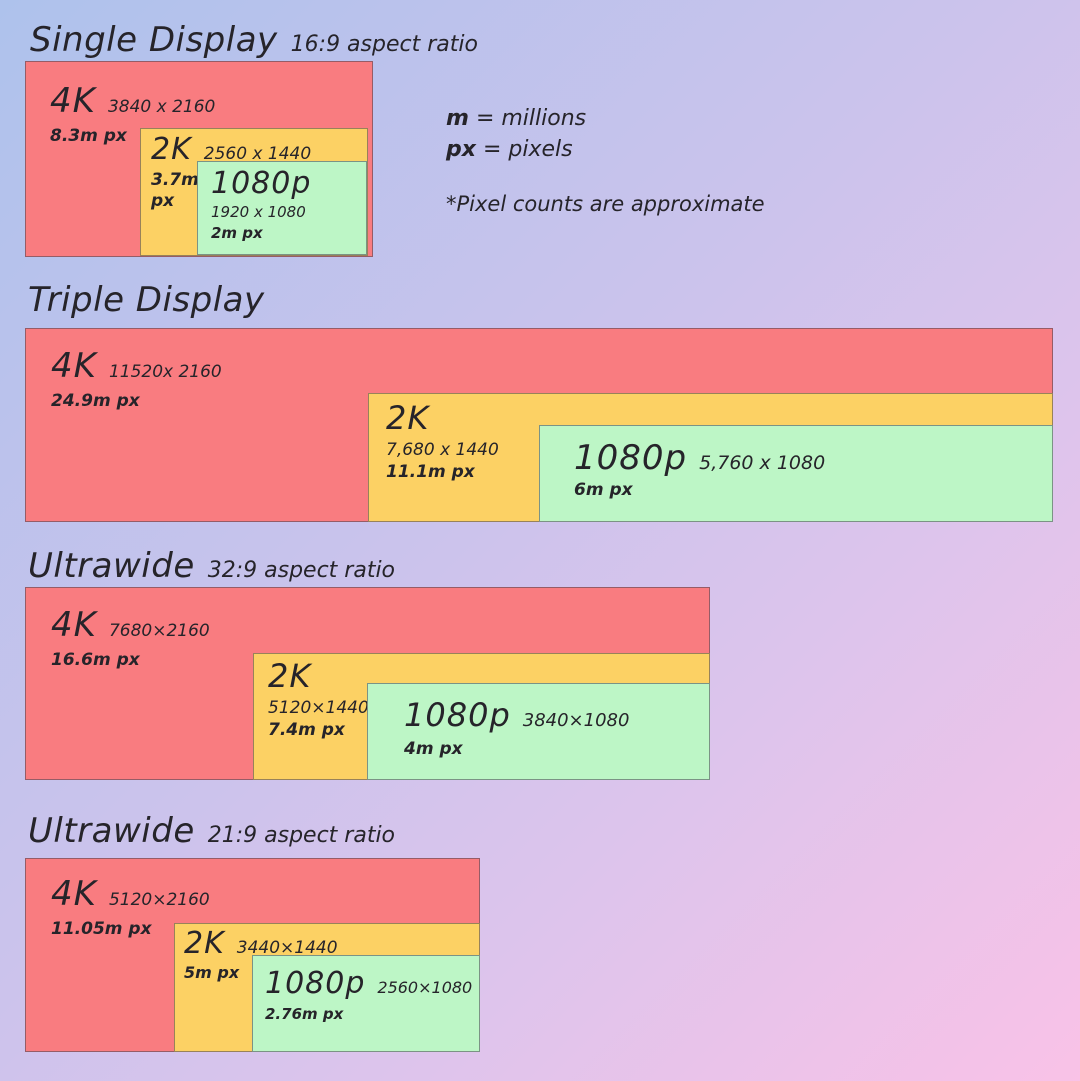 This screenshot has height=1081, width=1080. What do you see at coordinates (301, 570) in the screenshot?
I see `section-subtitle-text: 32:9 aspect ratio` at bounding box center [301, 570].